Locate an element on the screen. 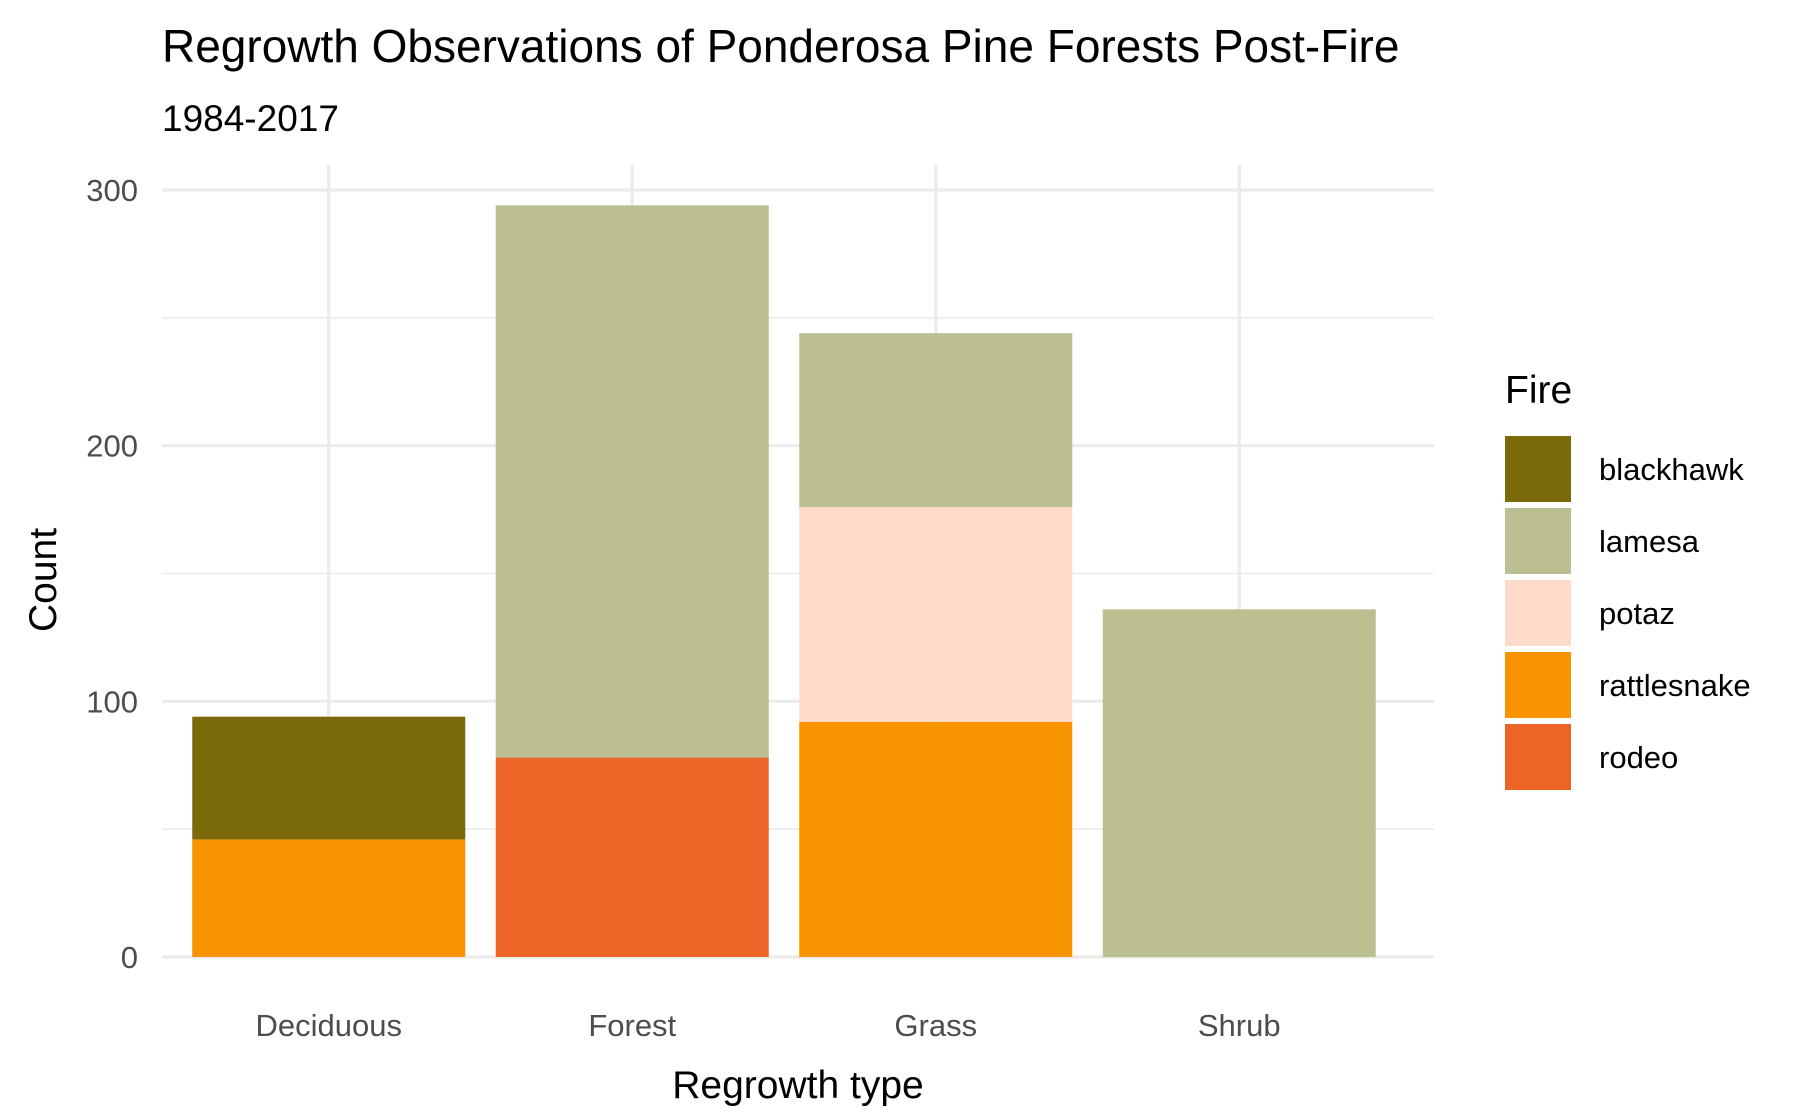  y-axis-title: Count is located at coordinates (43, 580).